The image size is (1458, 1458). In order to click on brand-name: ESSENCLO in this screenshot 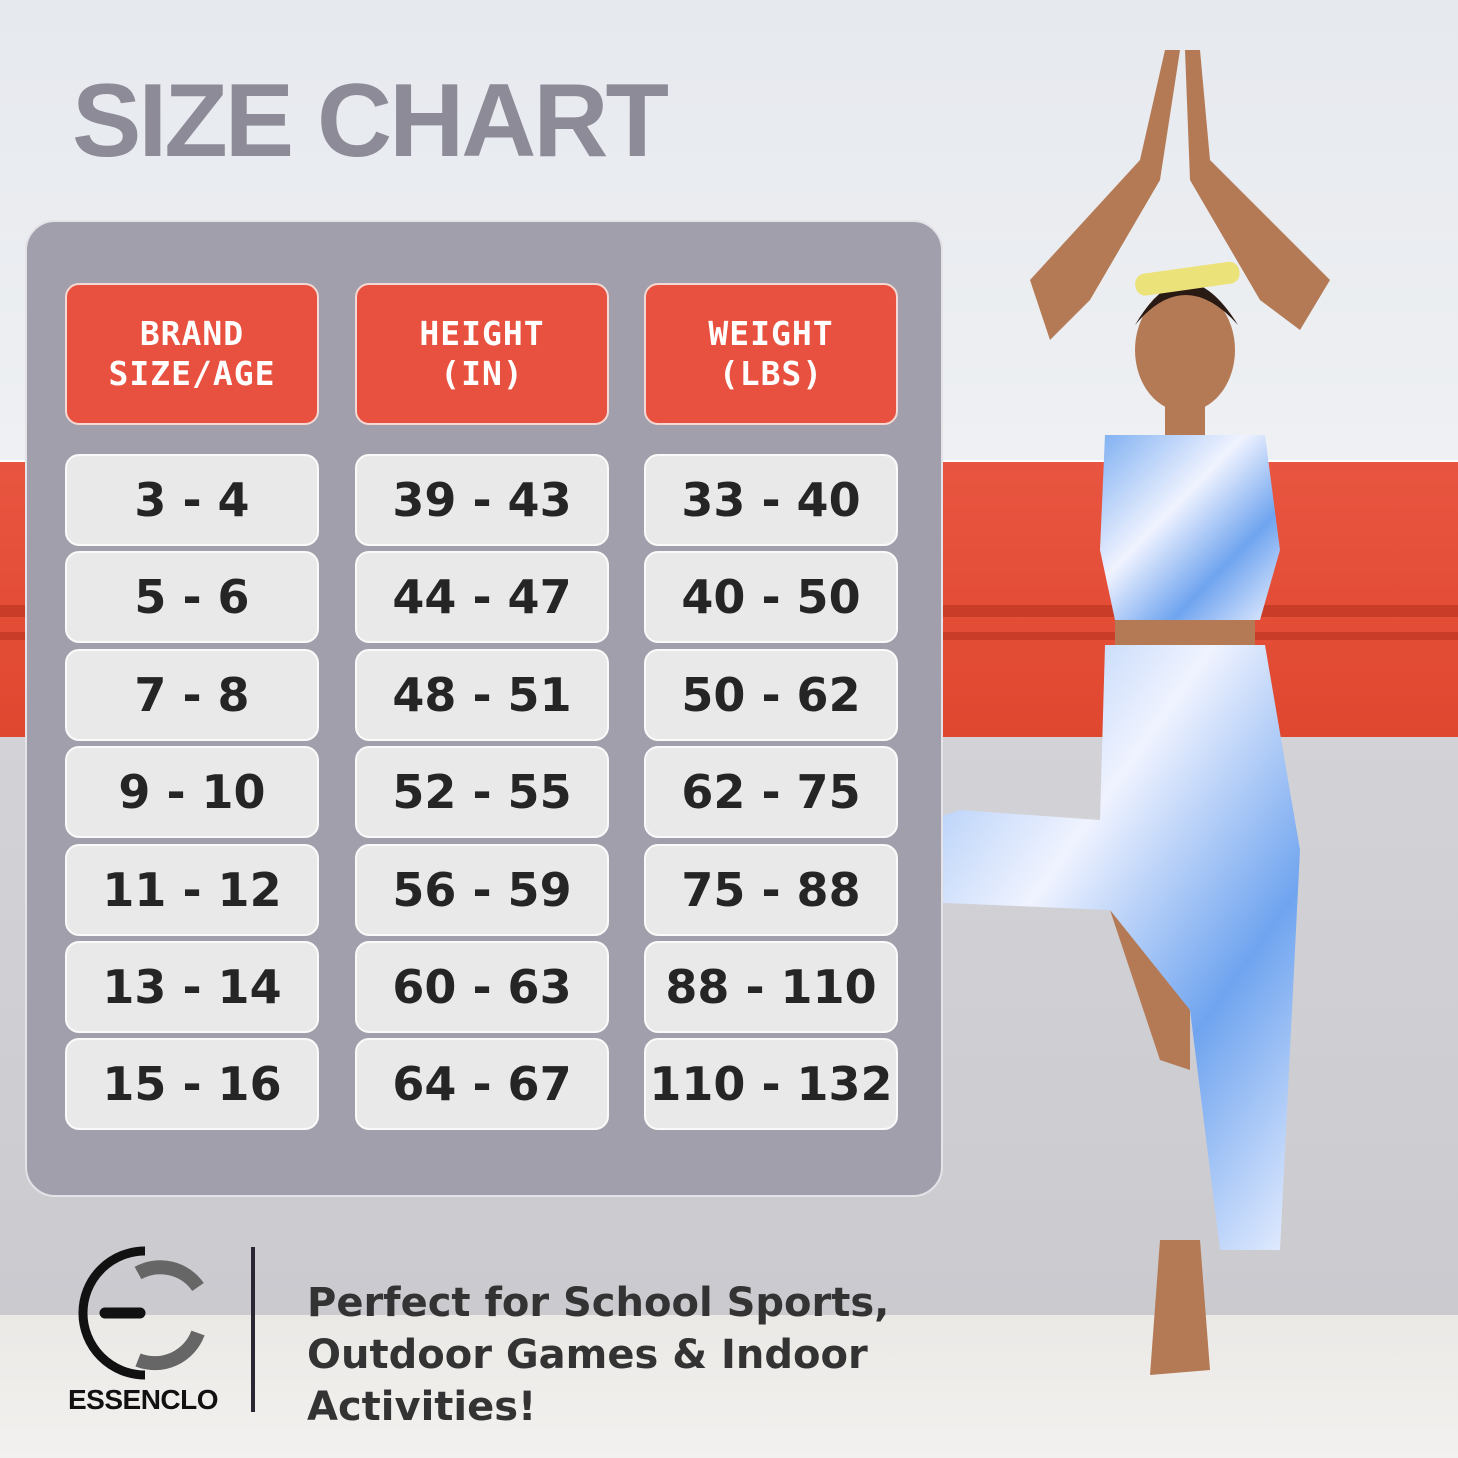, I will do `click(143, 1399)`.